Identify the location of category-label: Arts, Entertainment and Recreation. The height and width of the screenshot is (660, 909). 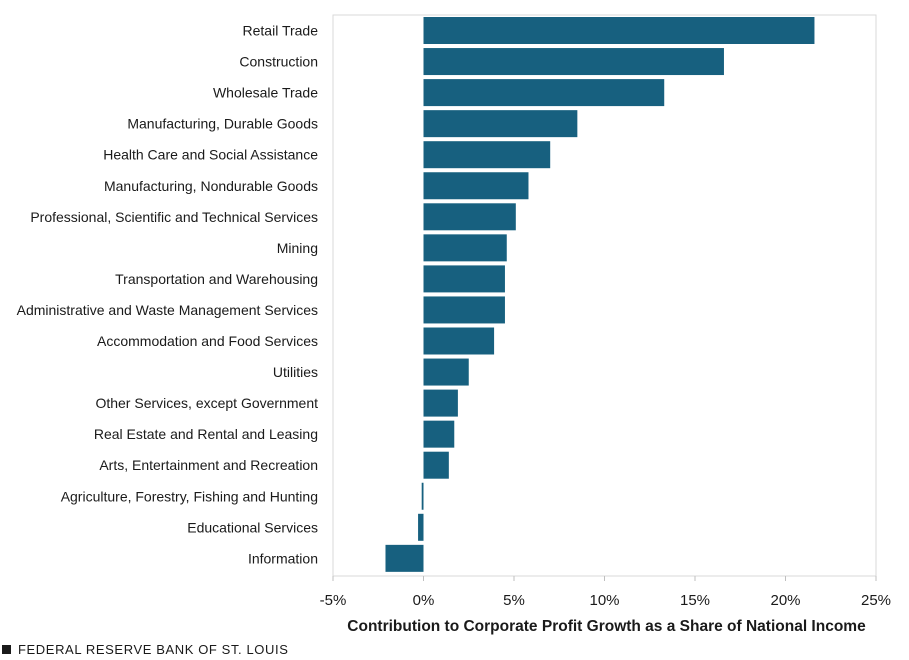
(208, 465).